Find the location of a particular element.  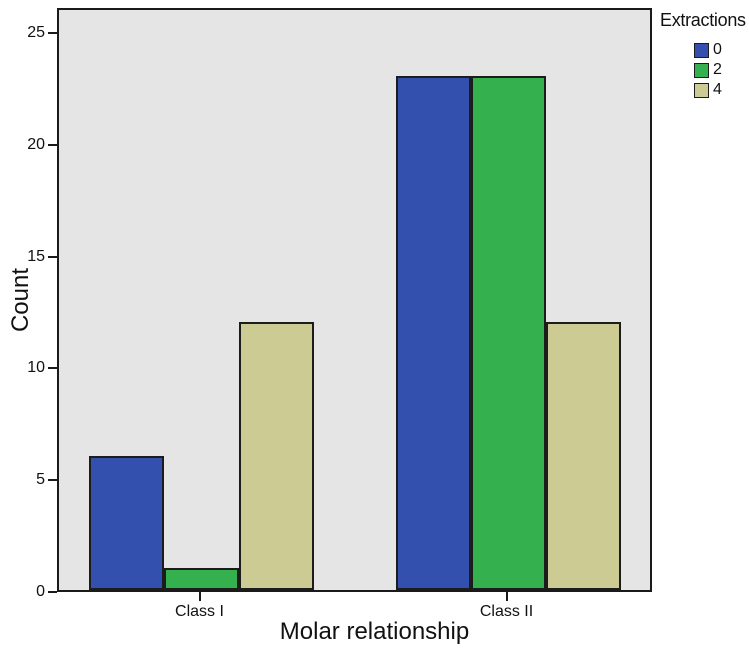

x-axis-title: Molar relationship is located at coordinates (374, 631).